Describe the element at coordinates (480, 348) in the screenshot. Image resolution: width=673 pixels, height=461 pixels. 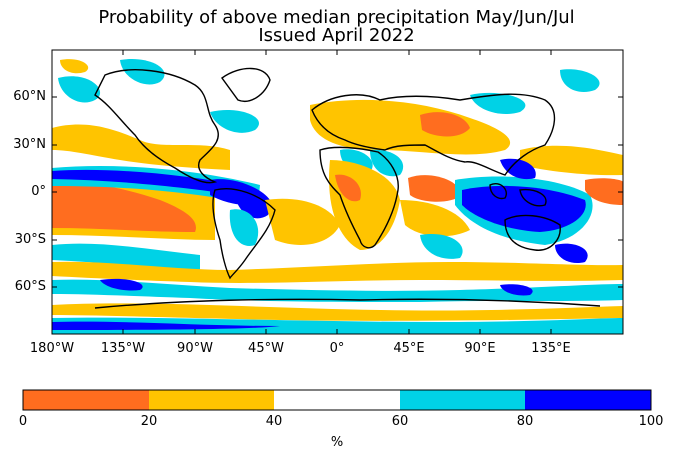
I see `lon-label-90e: 90°E` at that location.